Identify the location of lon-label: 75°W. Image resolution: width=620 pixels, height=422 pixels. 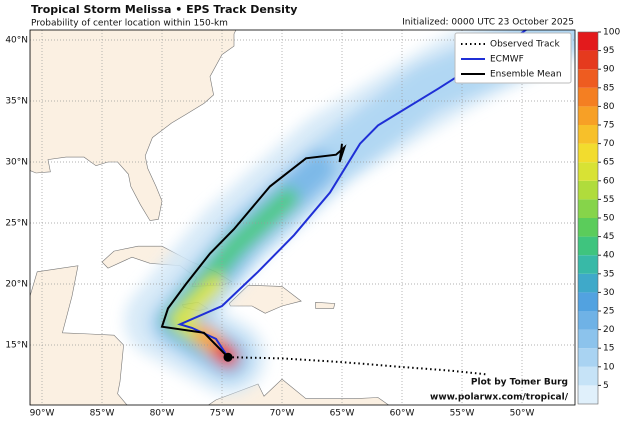
(222, 414).